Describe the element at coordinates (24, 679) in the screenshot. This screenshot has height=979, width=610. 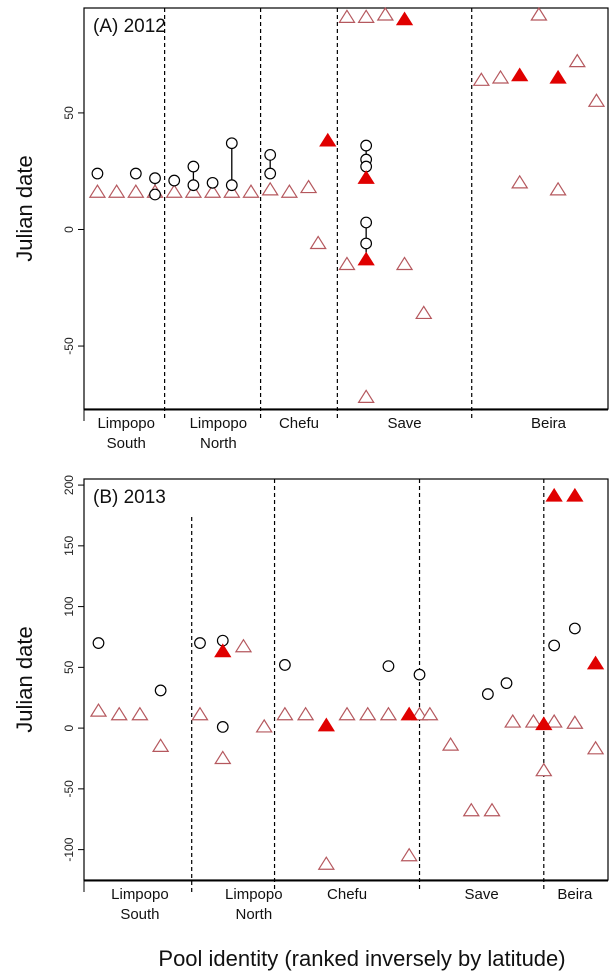
I see `panel-b-y-axis-label: Julian date` at that location.